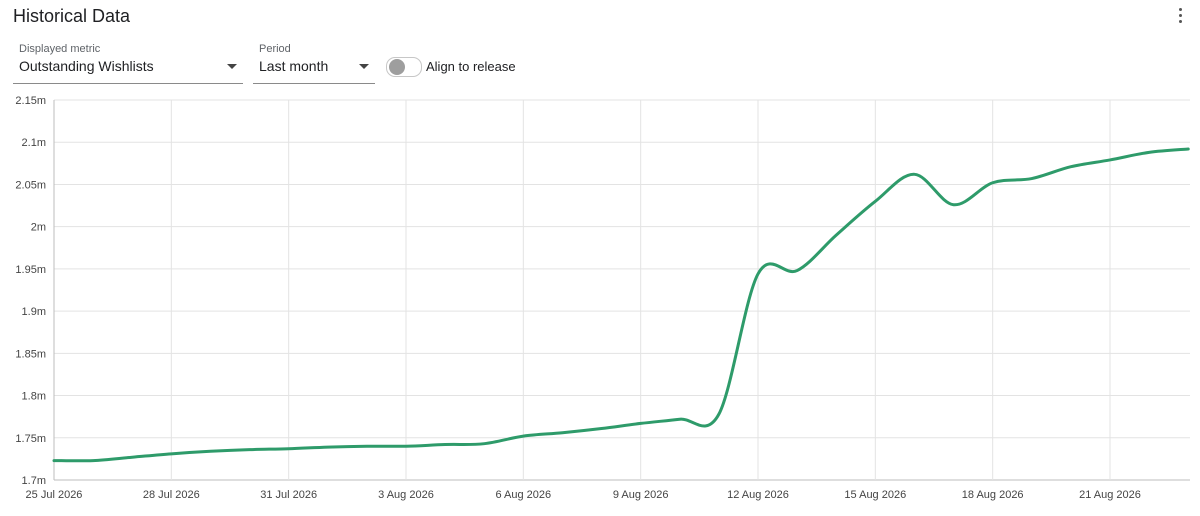 Image resolution: width=1200 pixels, height=516 pixels. I want to click on align-to-release-label: Align to release, so click(471, 66).